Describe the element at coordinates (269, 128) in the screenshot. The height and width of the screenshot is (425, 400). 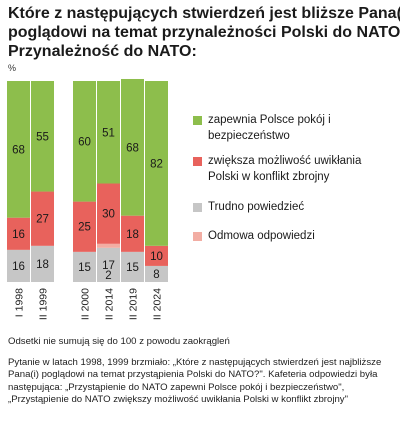
I see `legend-label: zapewnia Polsce pokój i bezpieczeństwo` at that location.